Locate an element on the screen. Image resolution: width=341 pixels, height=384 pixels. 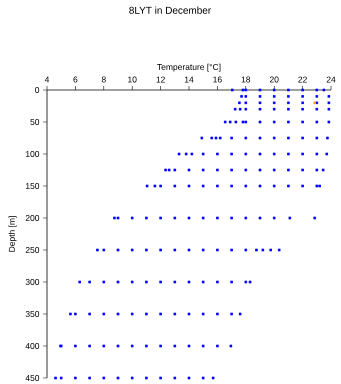
x-tick-label: 4 is located at coordinates (47, 79).